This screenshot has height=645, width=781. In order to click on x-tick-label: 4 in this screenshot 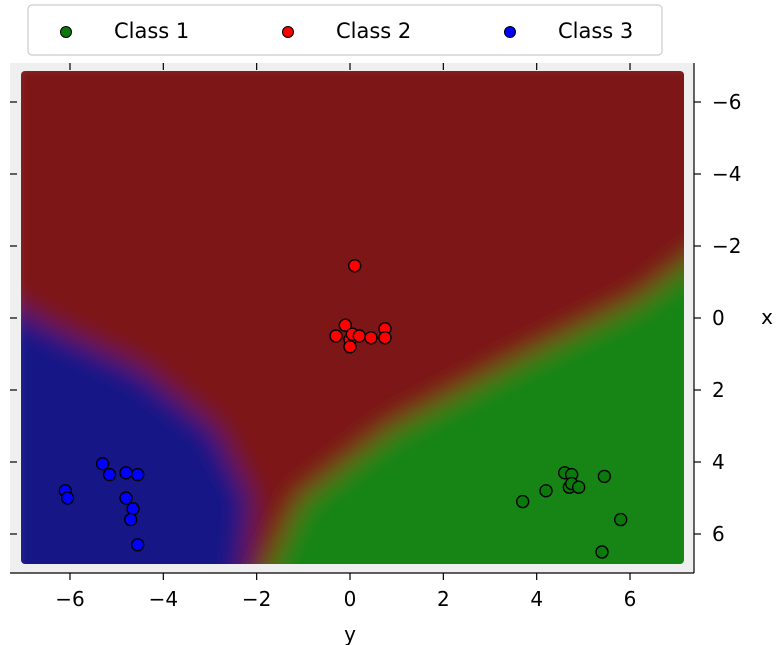, I will do `click(536, 599)`.